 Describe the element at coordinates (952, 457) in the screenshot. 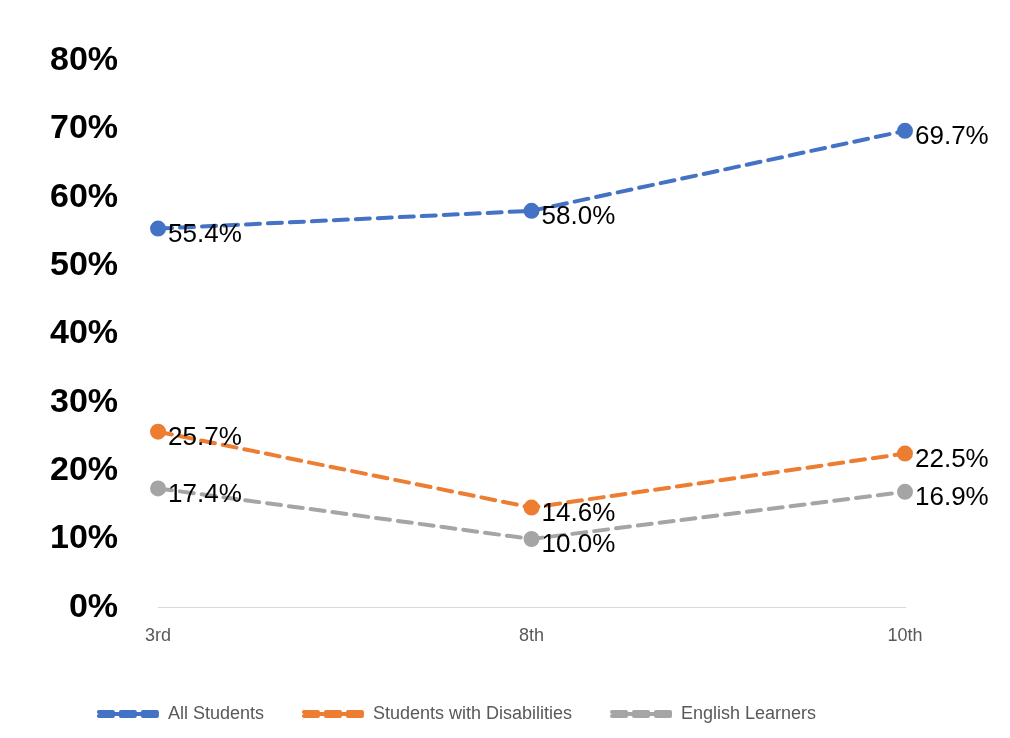

I see `text: 22.5%` at that location.